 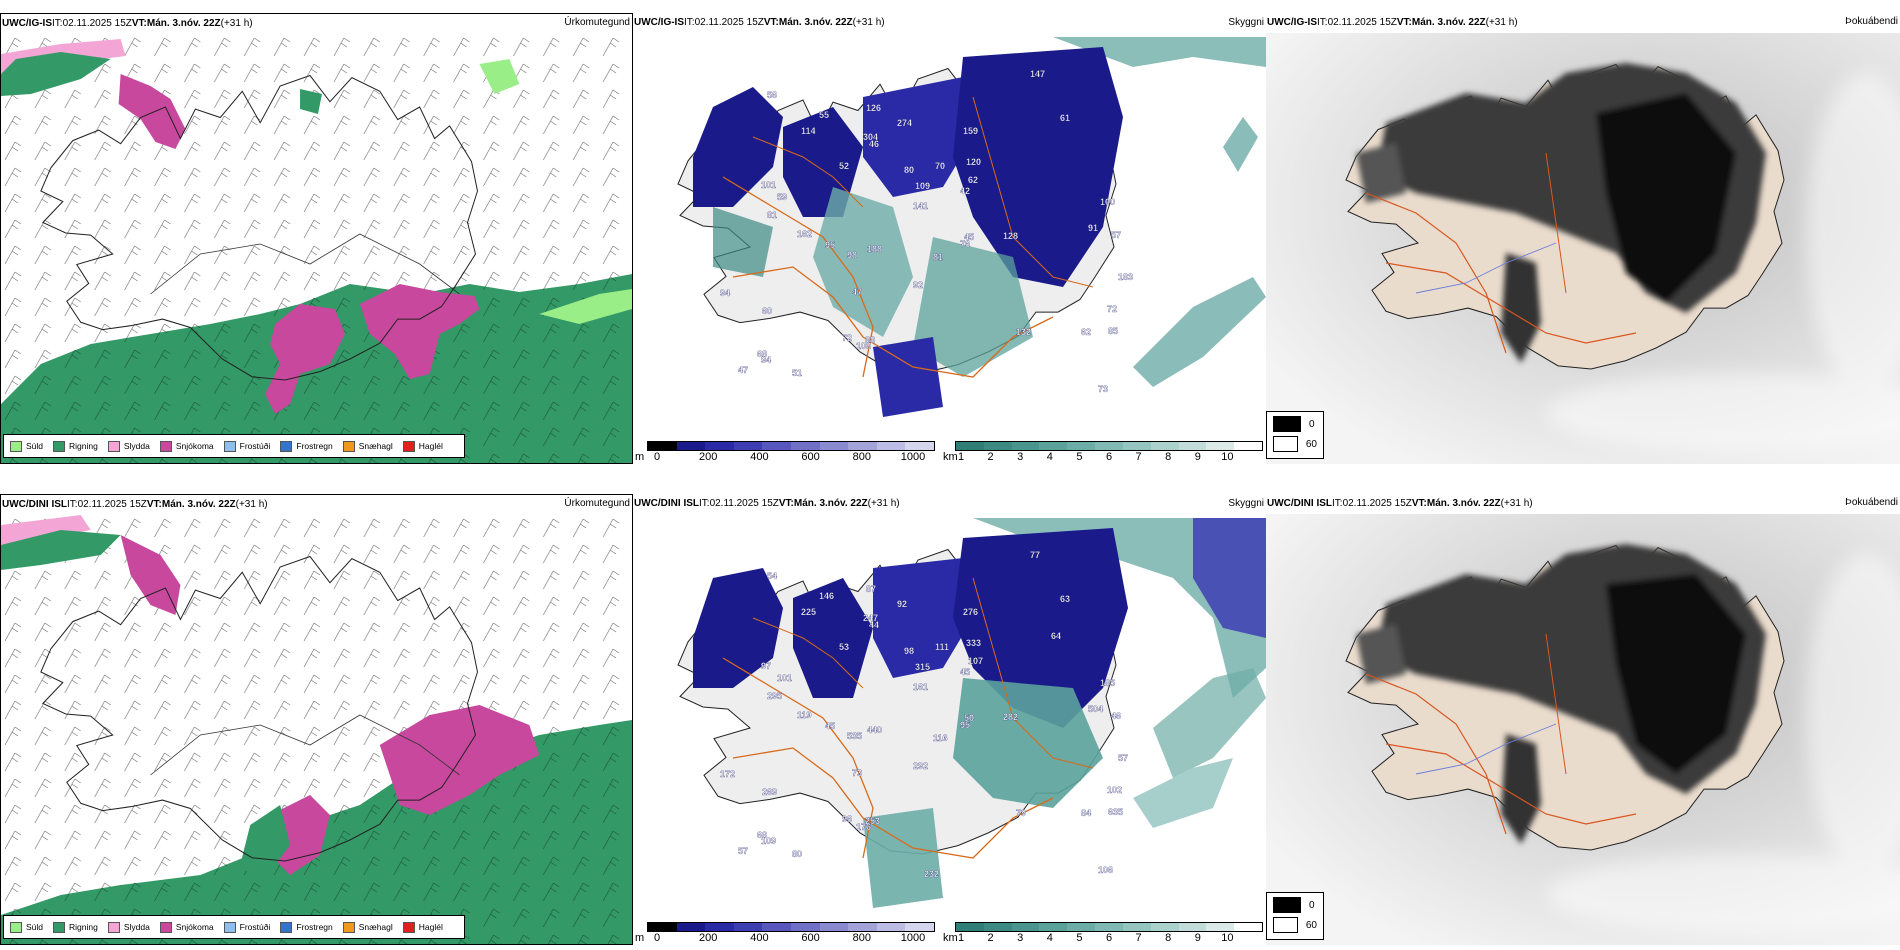 What do you see at coordinates (847, 819) in the screenshot?
I see `cloudbase-value-label: 96` at bounding box center [847, 819].